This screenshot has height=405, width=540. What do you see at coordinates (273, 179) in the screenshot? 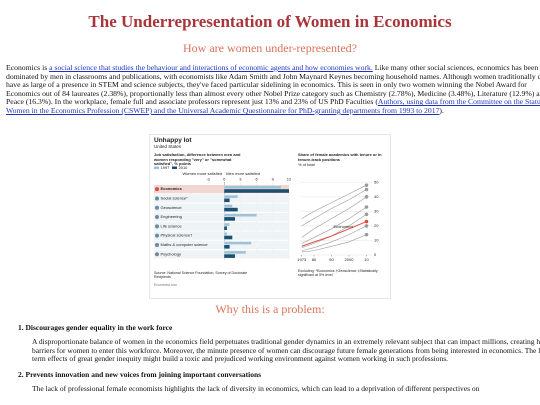
I see `x-tick-label: 9` at bounding box center [273, 179].